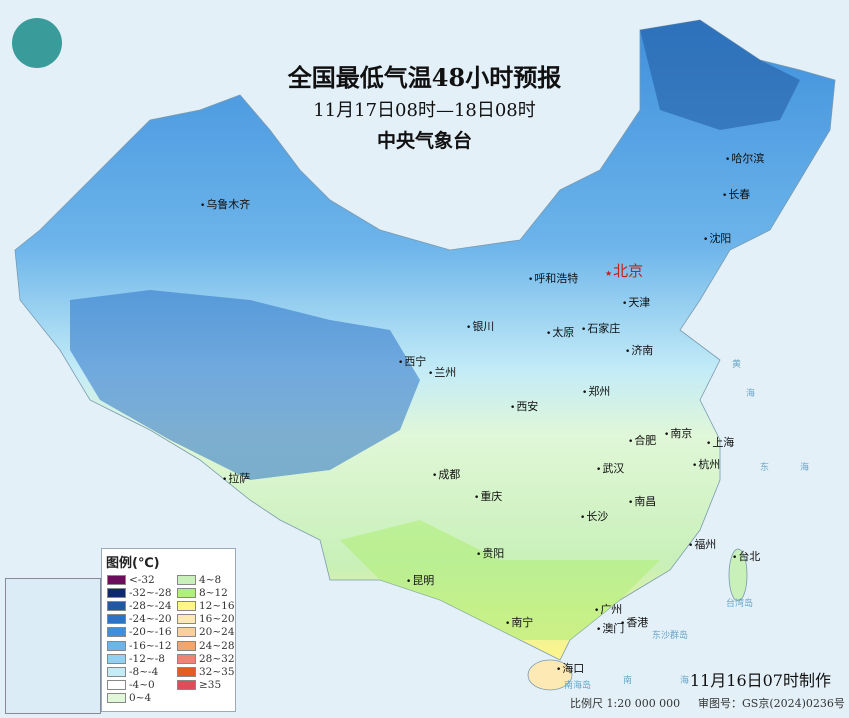  Describe the element at coordinates (570, 668) in the screenshot. I see `city-label: 海口` at that location.